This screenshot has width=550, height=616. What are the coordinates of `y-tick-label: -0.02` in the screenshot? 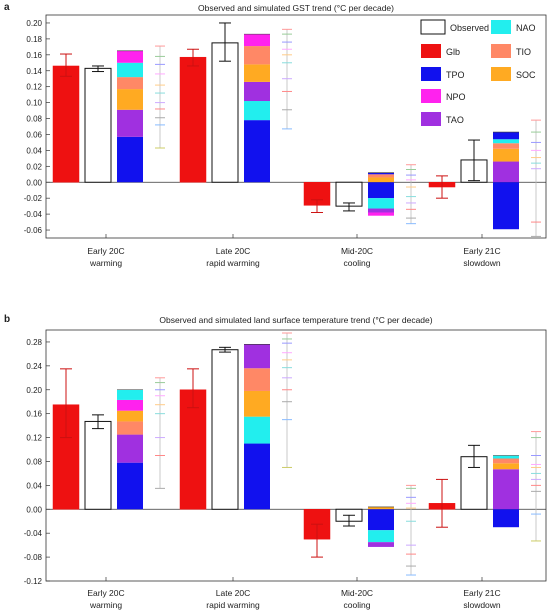 It's located at (33, 198).